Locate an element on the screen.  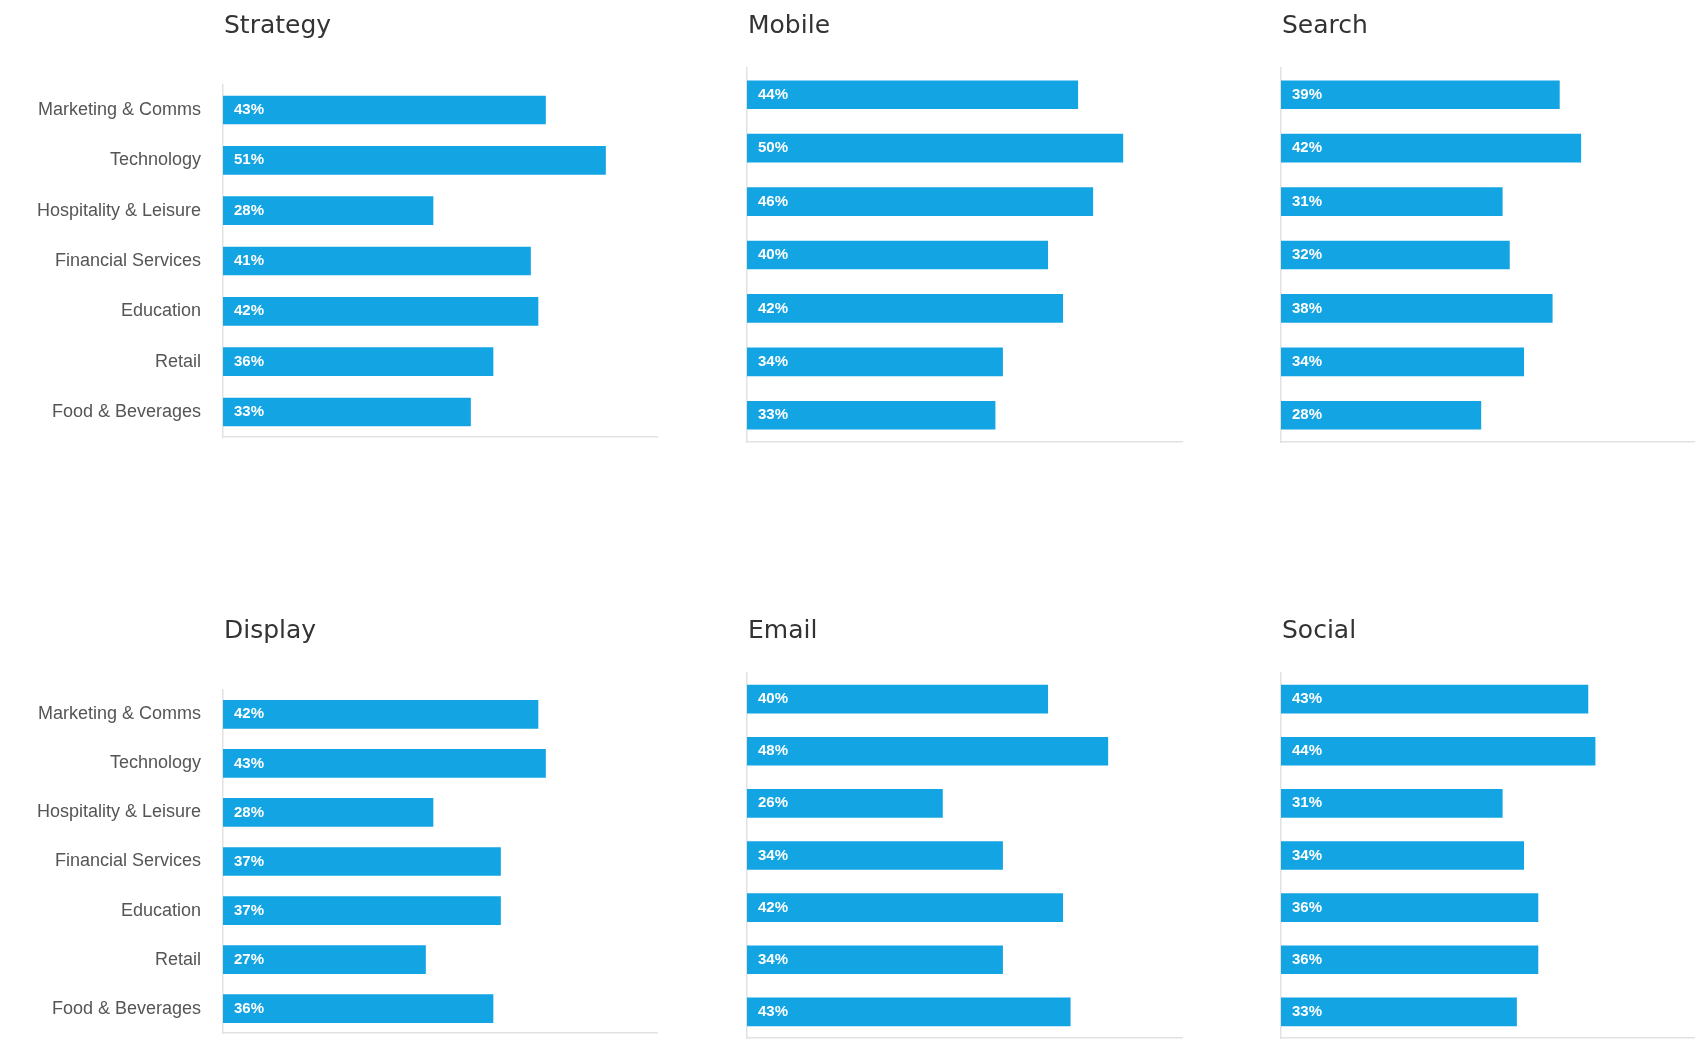
data-label: 46% is located at coordinates (773, 200).